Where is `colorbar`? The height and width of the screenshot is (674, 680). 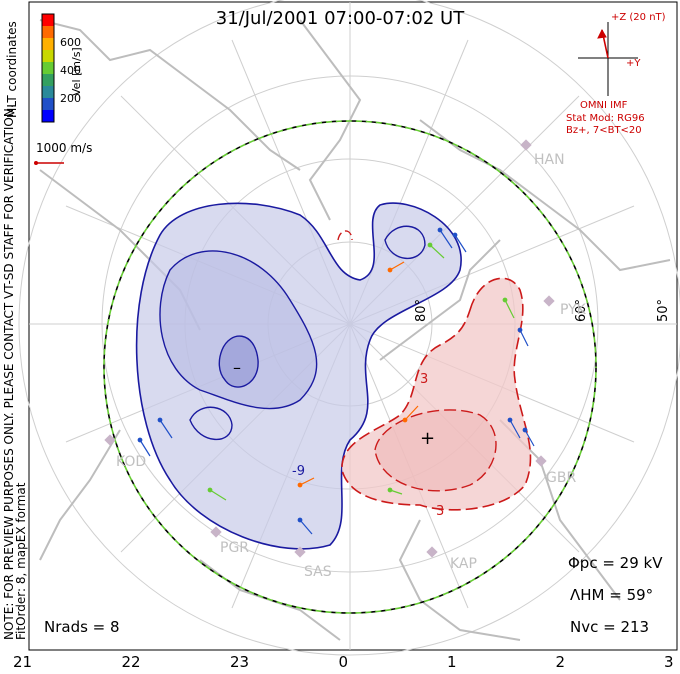
colorbar is located at coordinates (48, 68).